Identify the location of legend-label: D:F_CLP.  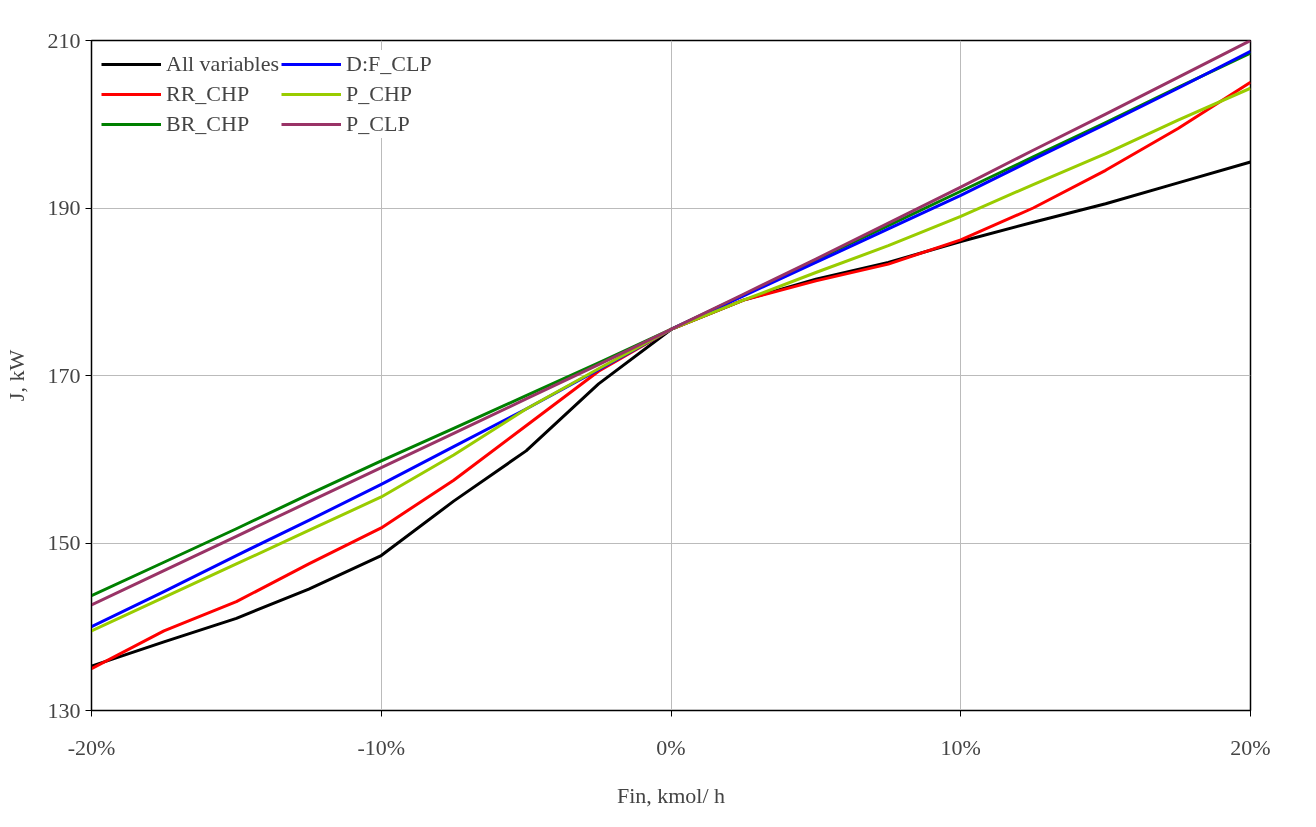
(389, 64).